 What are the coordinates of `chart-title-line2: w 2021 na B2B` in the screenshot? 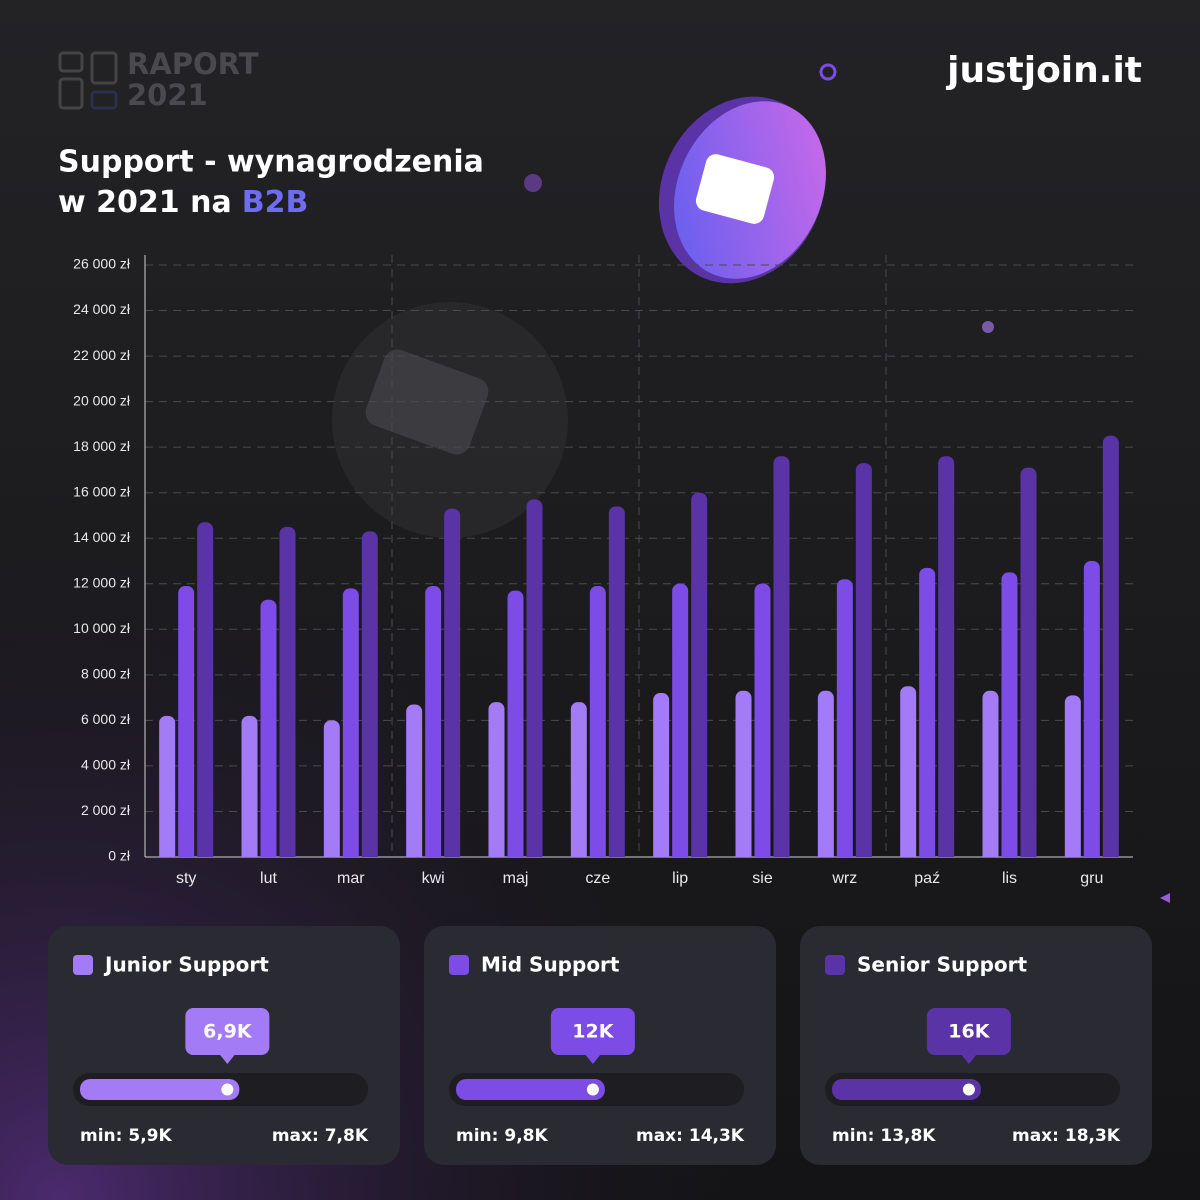 It's located at (183, 202).